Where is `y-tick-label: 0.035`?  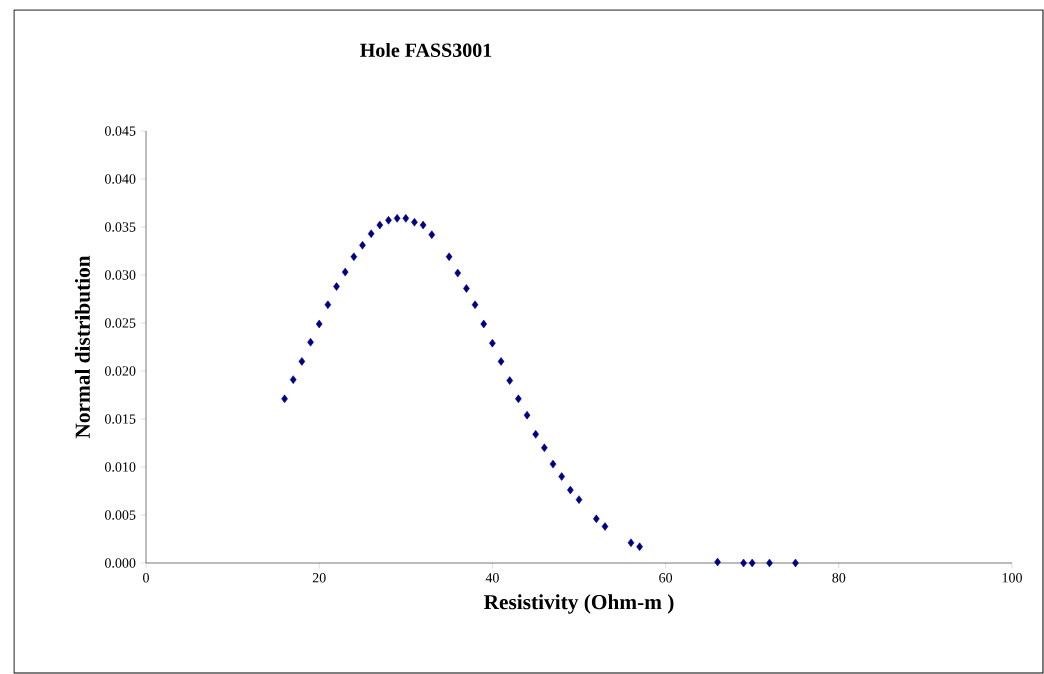 y-tick-label: 0.035 is located at coordinates (120, 227).